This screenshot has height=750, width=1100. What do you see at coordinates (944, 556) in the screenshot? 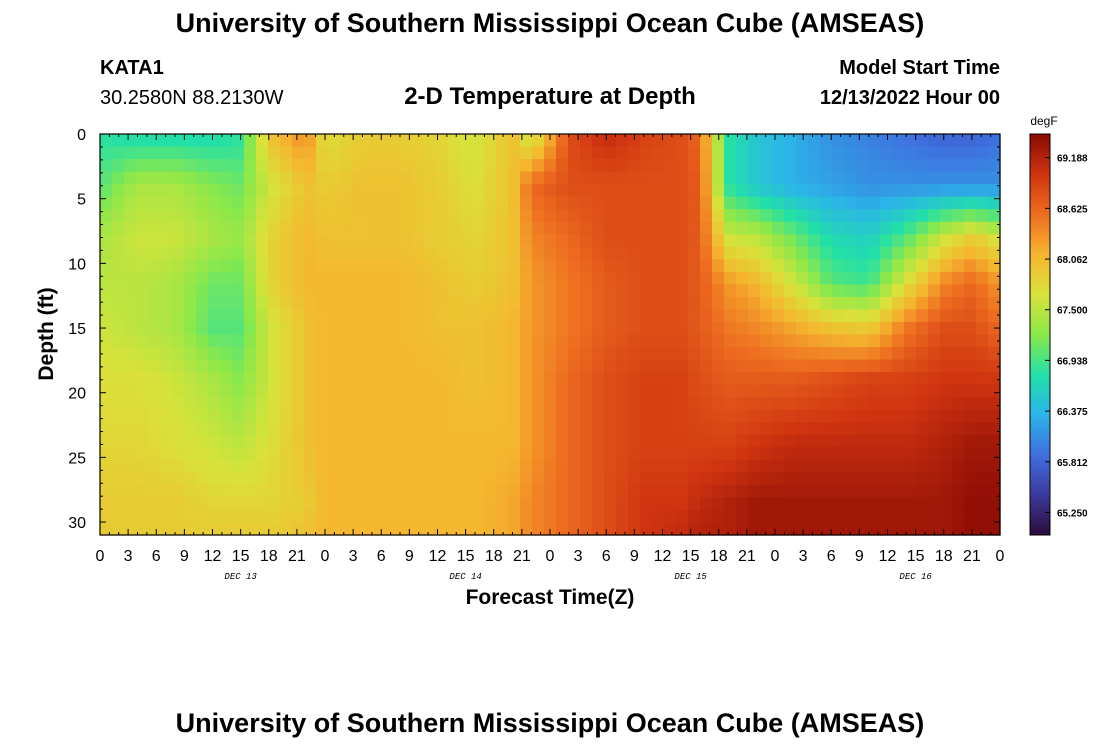
I see `x-tick-label: 18` at bounding box center [944, 556].